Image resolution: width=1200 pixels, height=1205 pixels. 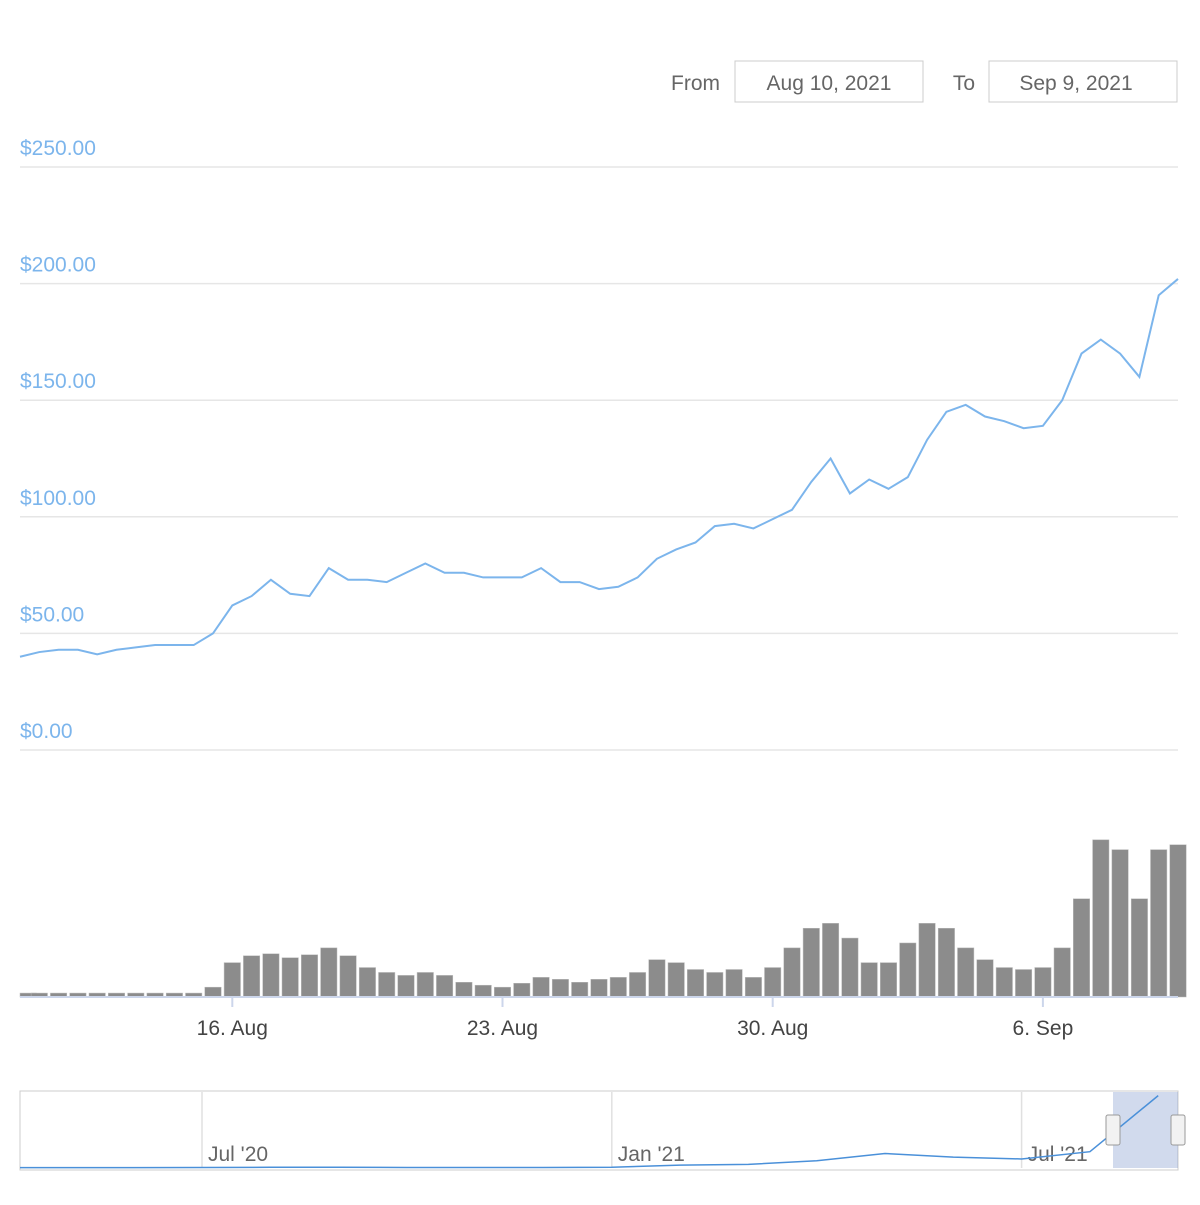 I want to click on from-input, so click(x=829, y=81).